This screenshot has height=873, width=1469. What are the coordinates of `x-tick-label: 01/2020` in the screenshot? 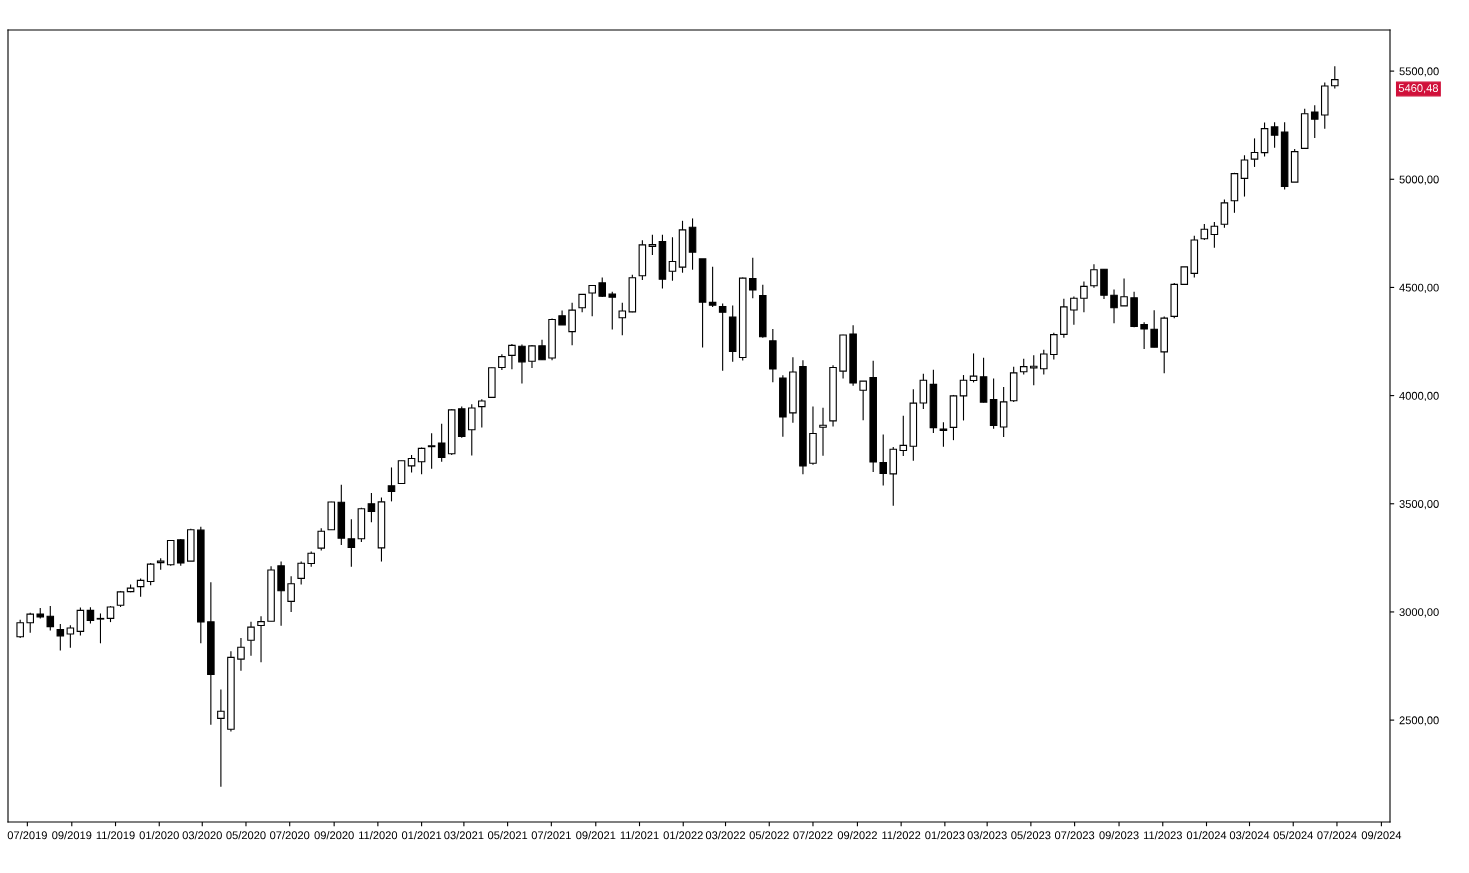 It's located at (159, 835).